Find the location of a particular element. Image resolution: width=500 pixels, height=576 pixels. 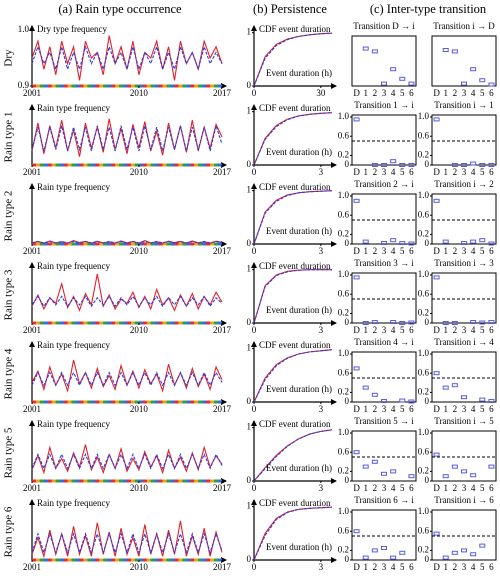

x-tick-label: 0 is located at coordinates (254, 251).